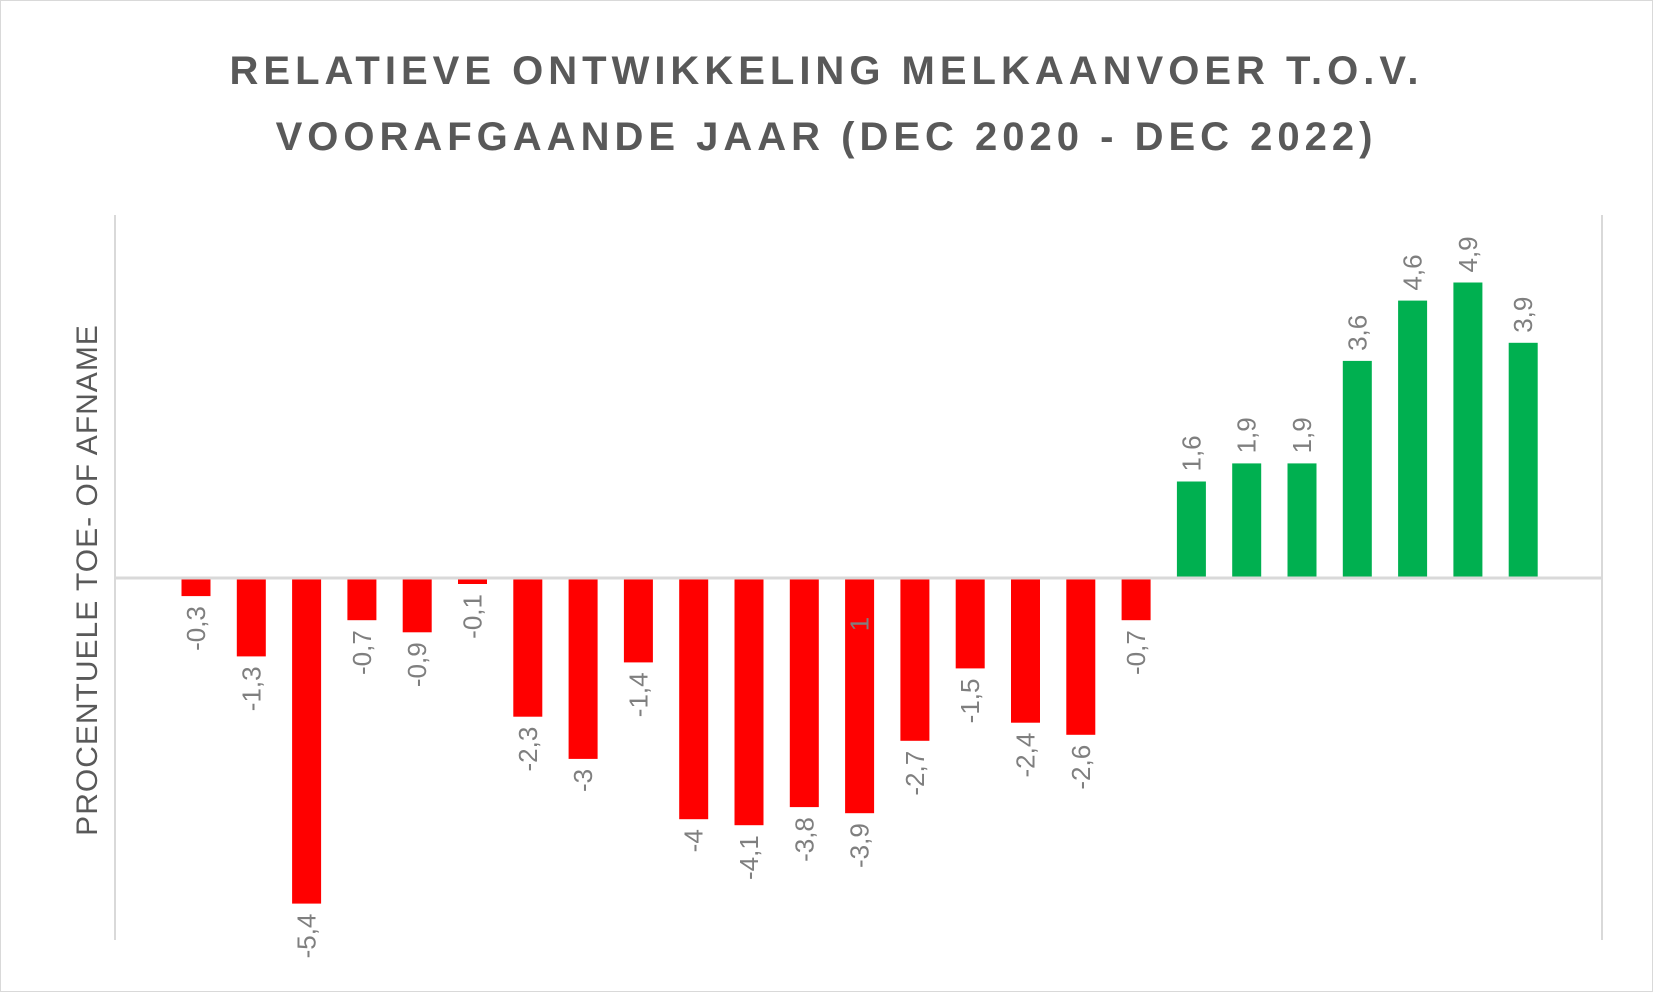 This screenshot has width=1653, height=992. Describe the element at coordinates (694, 840) in the screenshot. I see `data-label-10: -4` at that location.